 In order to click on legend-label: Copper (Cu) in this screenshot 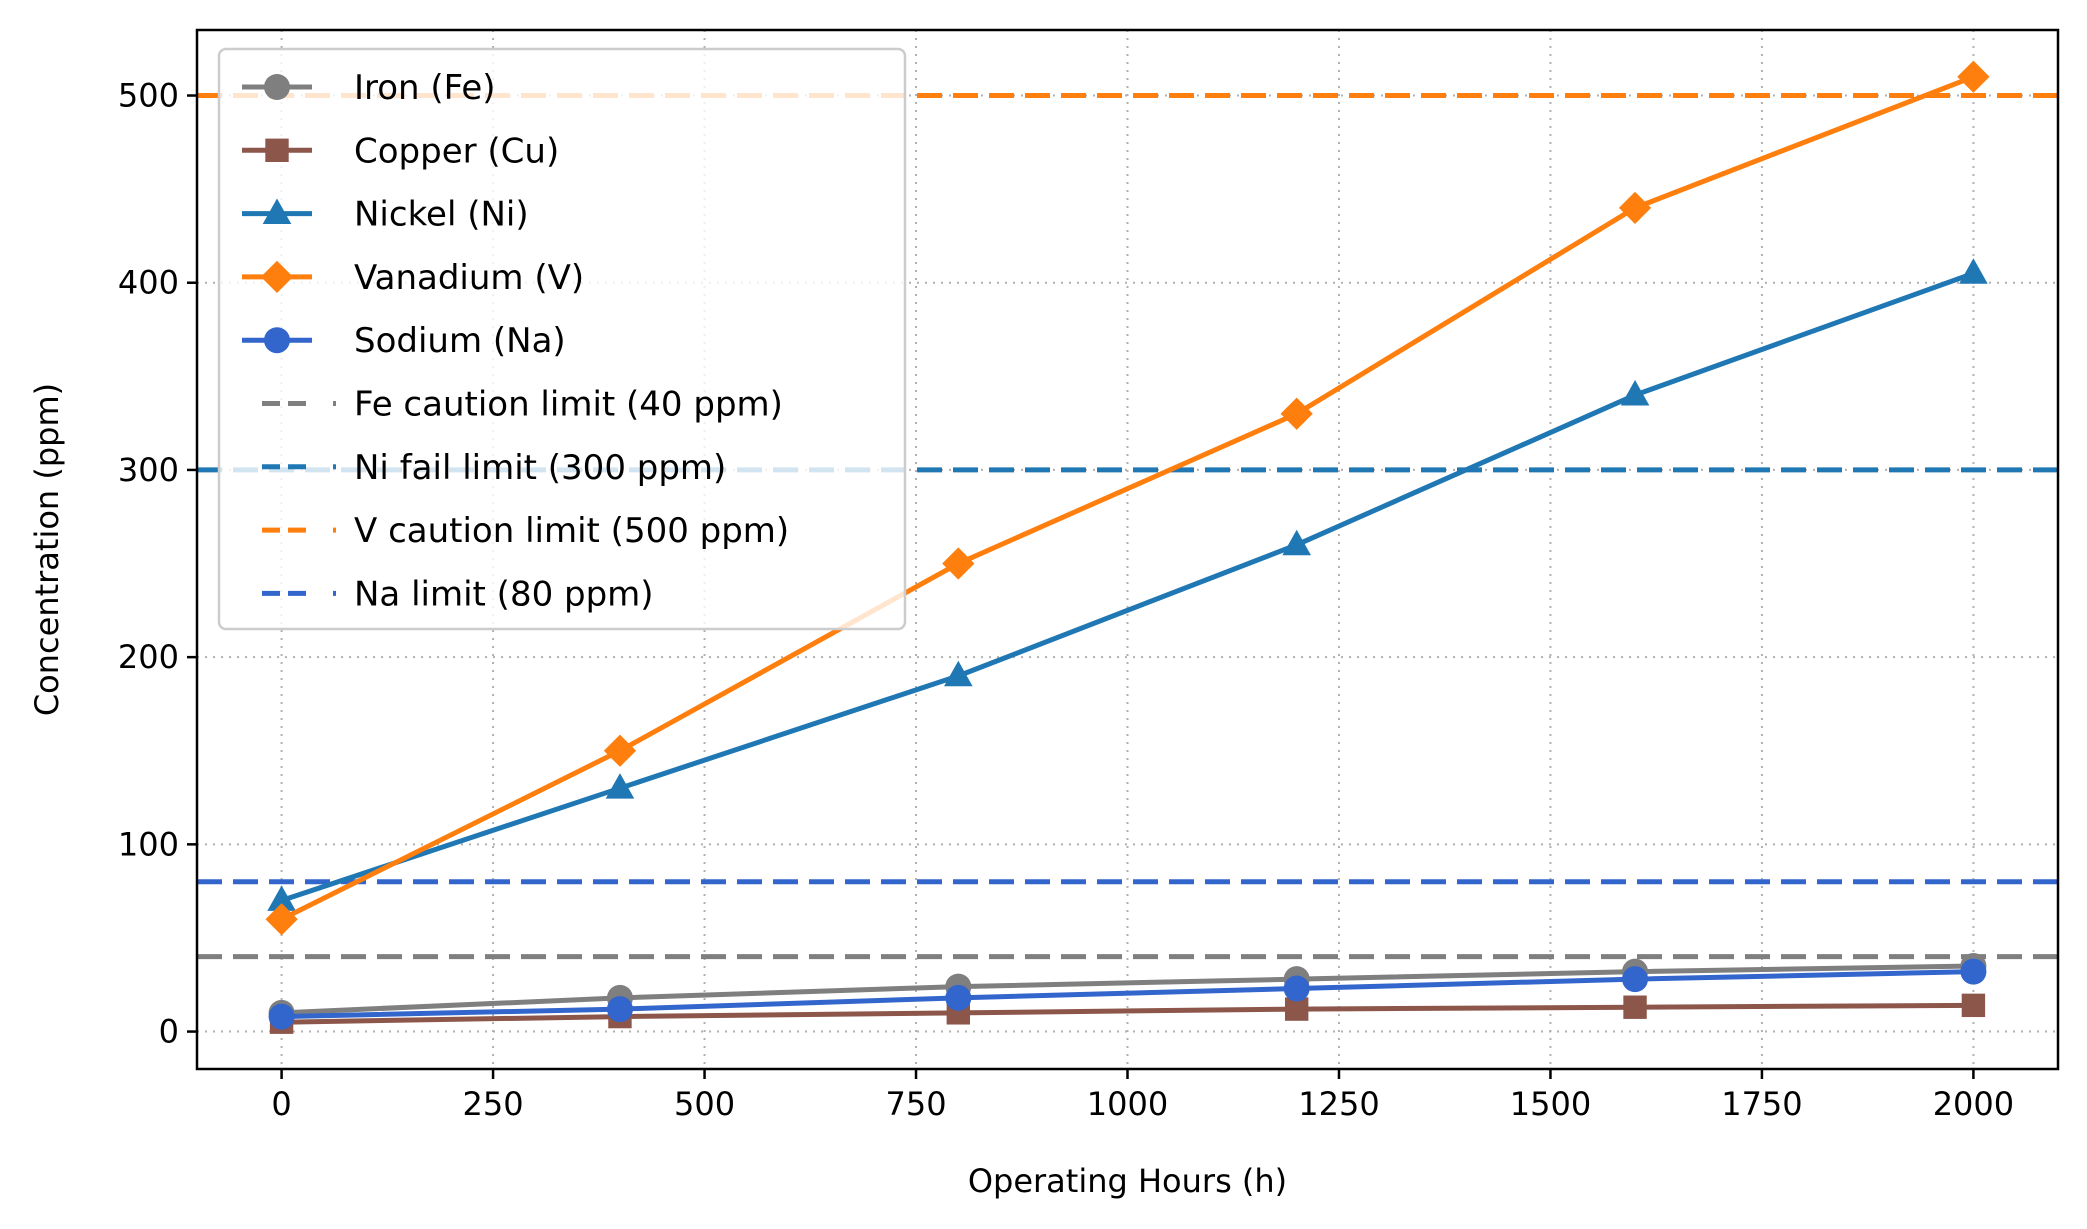, I will do `click(456, 151)`.